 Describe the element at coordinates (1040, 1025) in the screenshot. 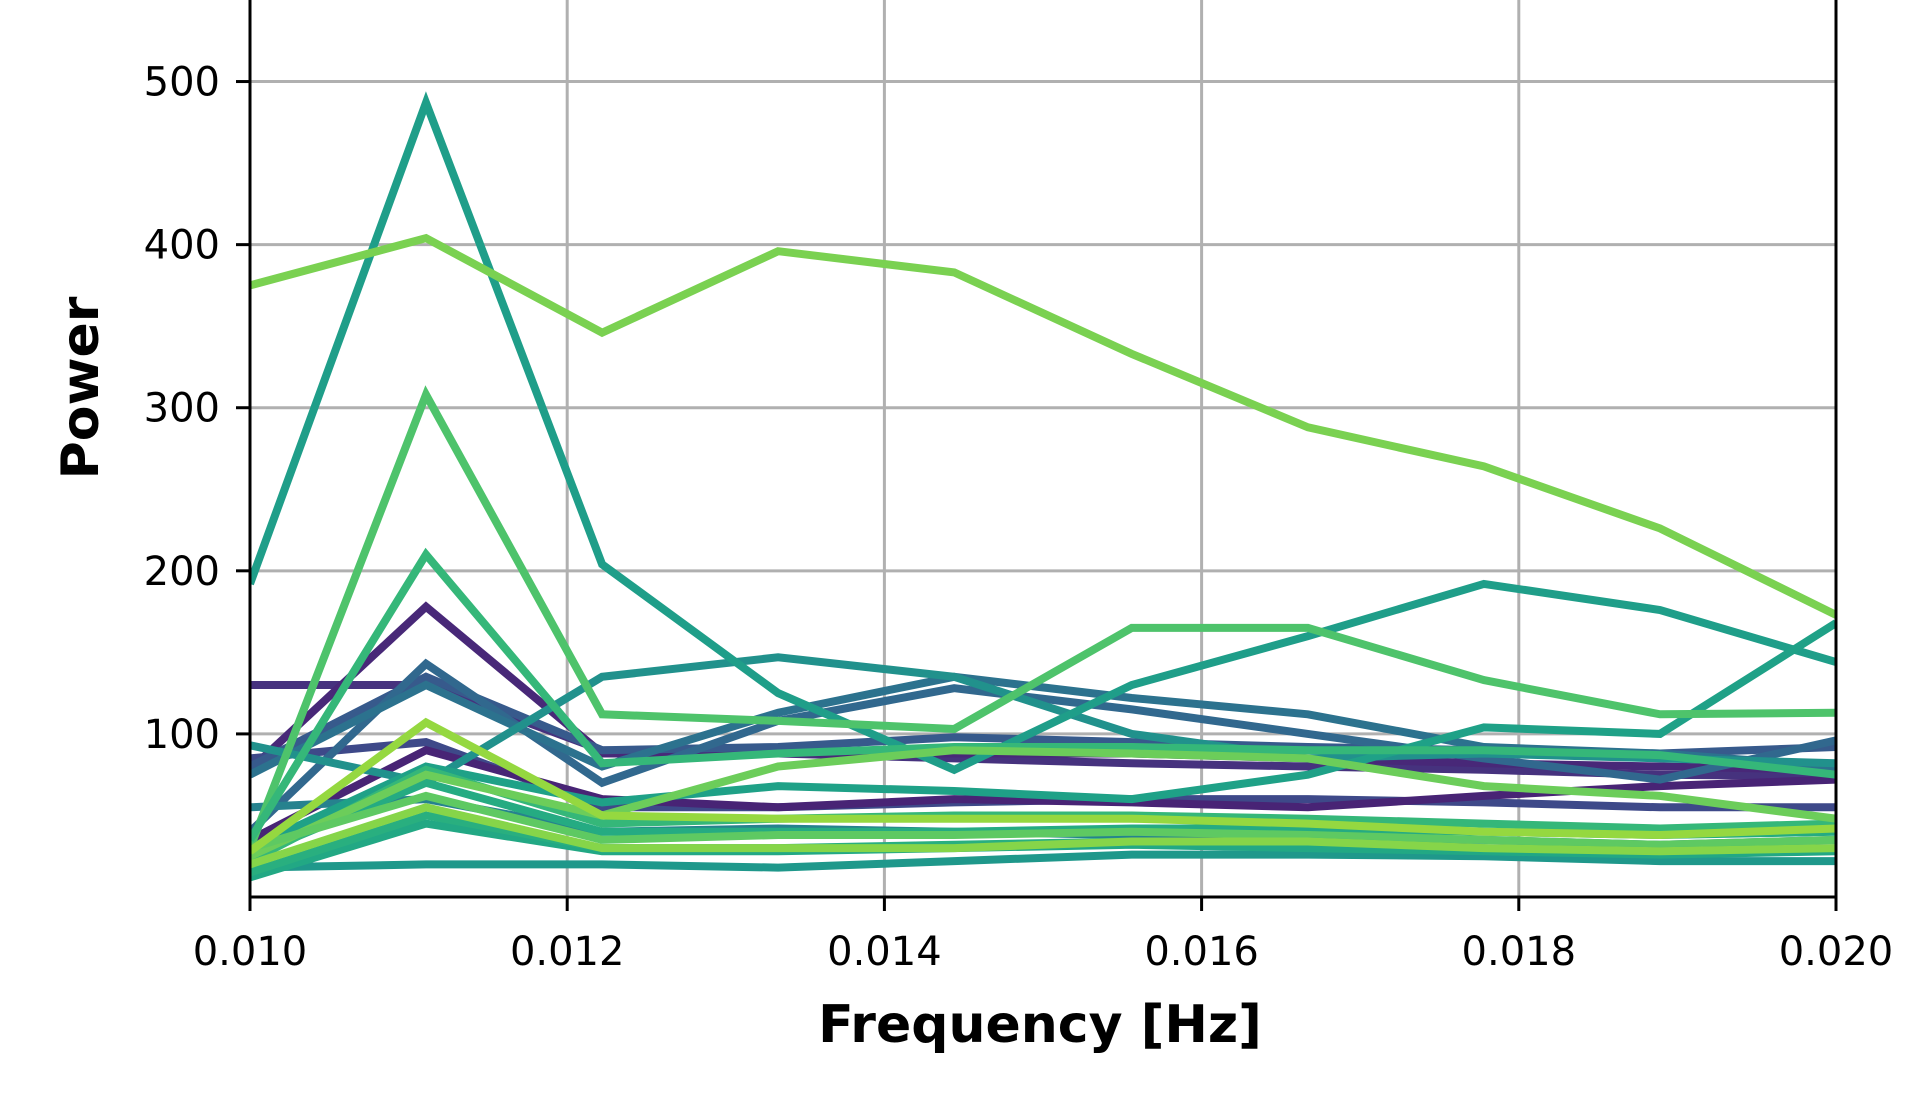

I see `x-axis-label: Frequency [Hz]` at that location.